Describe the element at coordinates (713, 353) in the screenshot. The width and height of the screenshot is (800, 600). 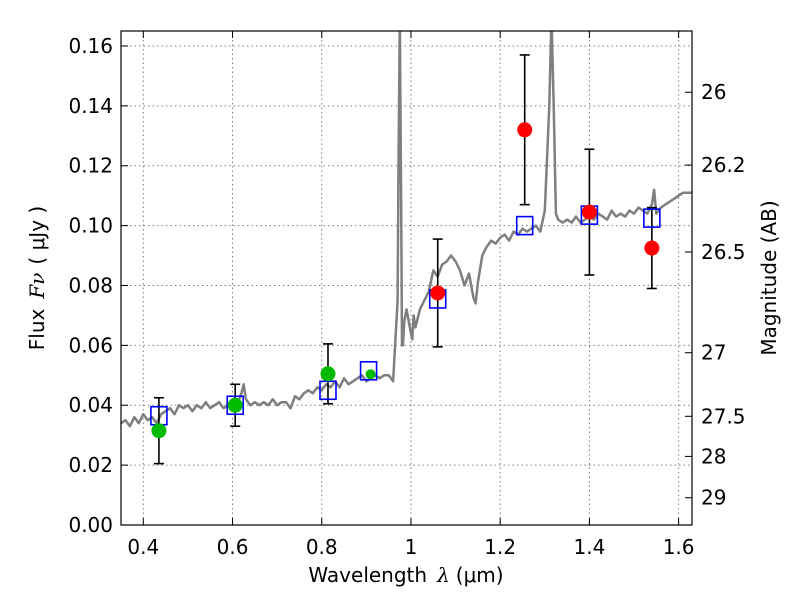
I see `y2-tick-label: 27` at that location.